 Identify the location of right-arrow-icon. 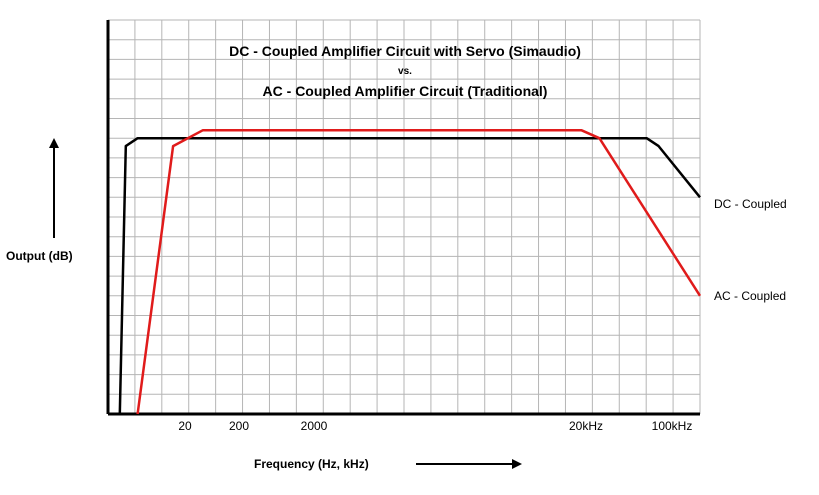
(469, 464).